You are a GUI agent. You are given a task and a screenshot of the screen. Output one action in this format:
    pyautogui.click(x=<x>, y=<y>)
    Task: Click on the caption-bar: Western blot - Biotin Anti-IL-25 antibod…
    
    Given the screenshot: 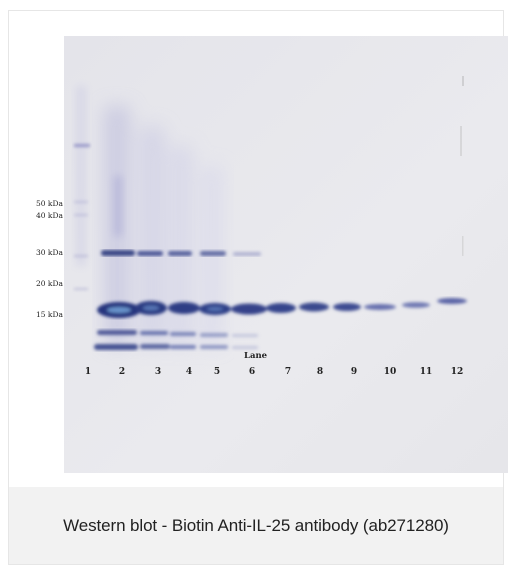 What is the action you would take?
    pyautogui.click(x=256, y=525)
    